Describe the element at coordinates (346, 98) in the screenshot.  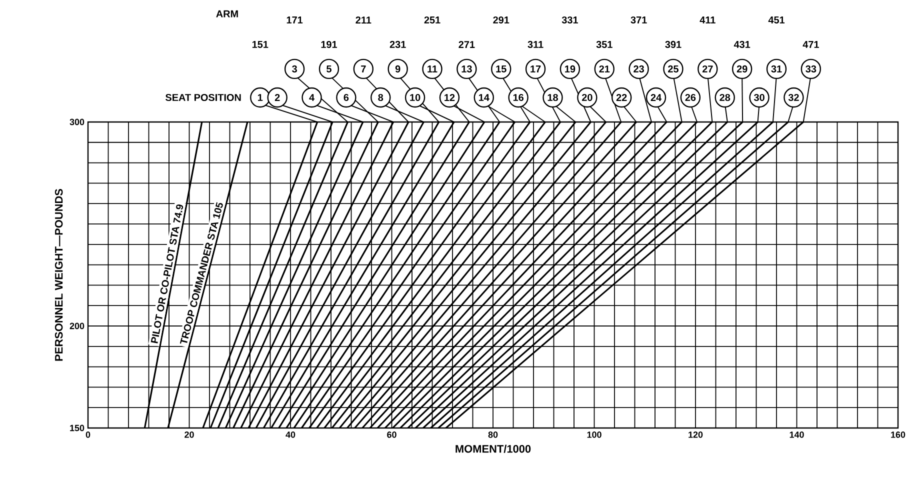
I see `legend-label: 6` at that location.